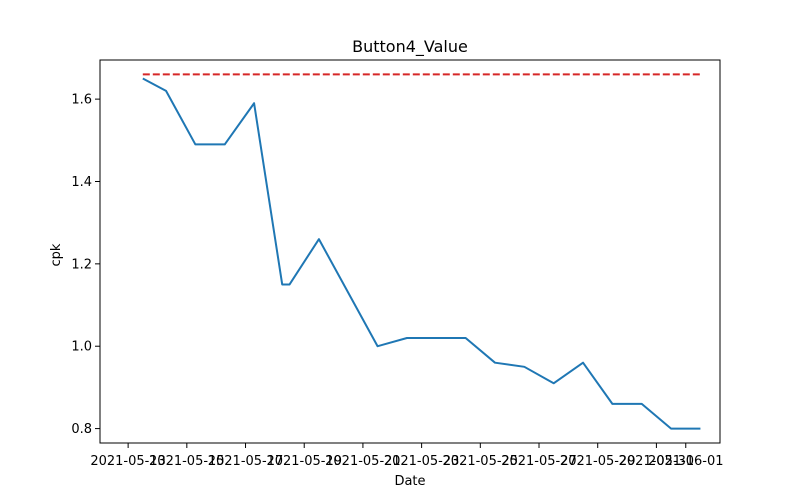 This screenshot has width=800, height=500. What do you see at coordinates (56, 254) in the screenshot?
I see `y-axis-title: cpk` at bounding box center [56, 254].